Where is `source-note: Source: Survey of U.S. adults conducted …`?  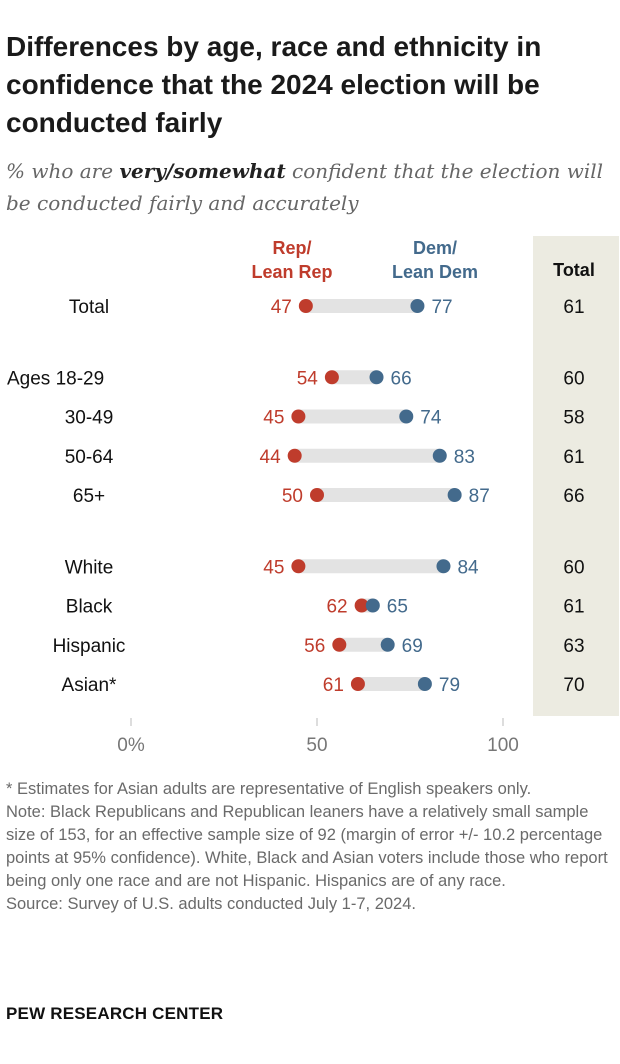 source-note: Source: Survey of U.S. adults conducted … is located at coordinates (211, 904).